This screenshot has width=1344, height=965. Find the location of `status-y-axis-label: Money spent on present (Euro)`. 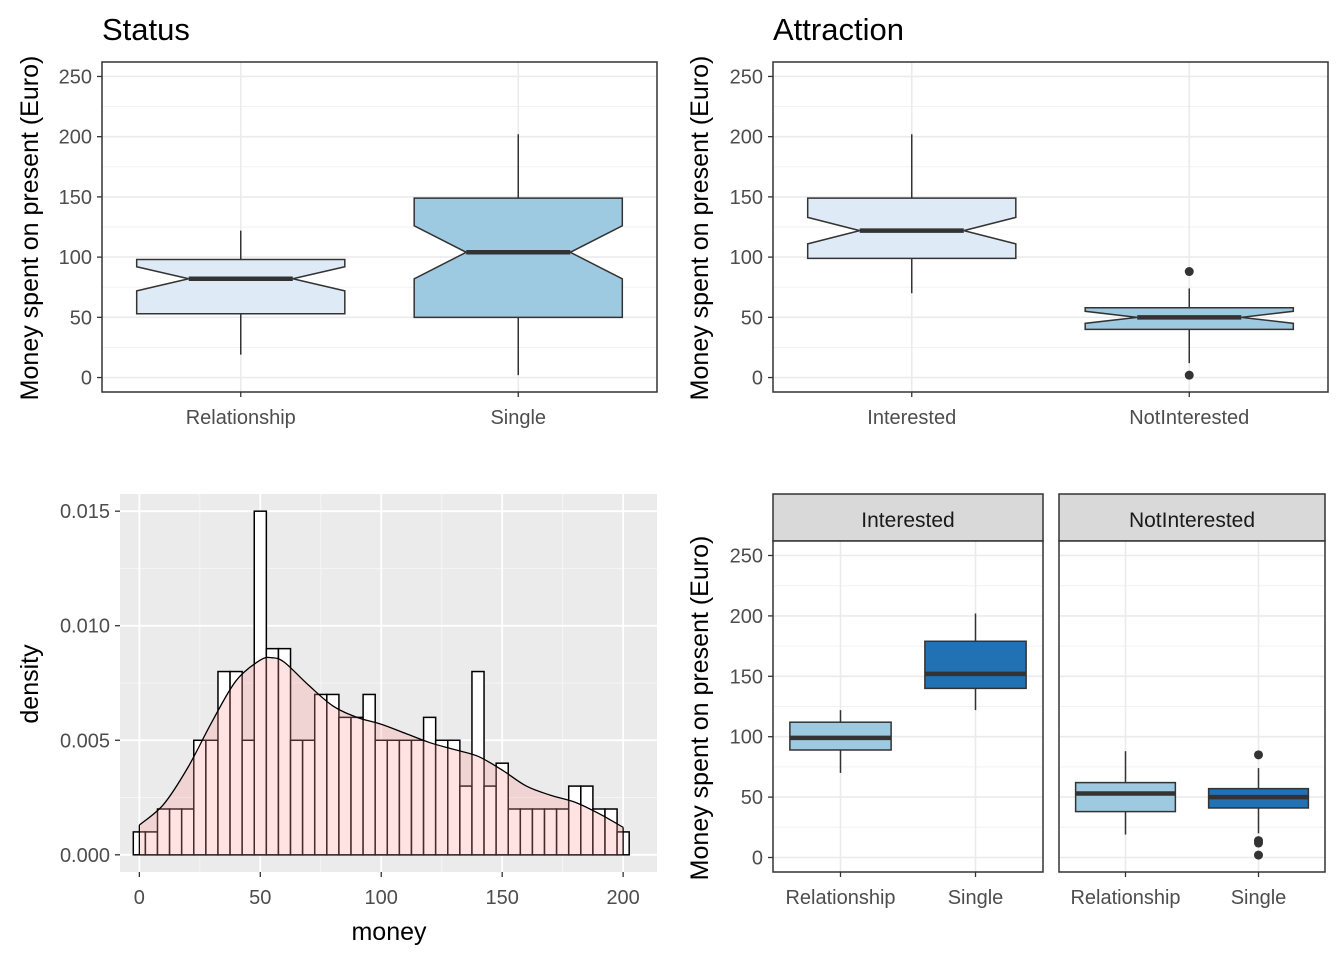

status-y-axis-label: Money spent on present (Euro) is located at coordinates (30, 228).